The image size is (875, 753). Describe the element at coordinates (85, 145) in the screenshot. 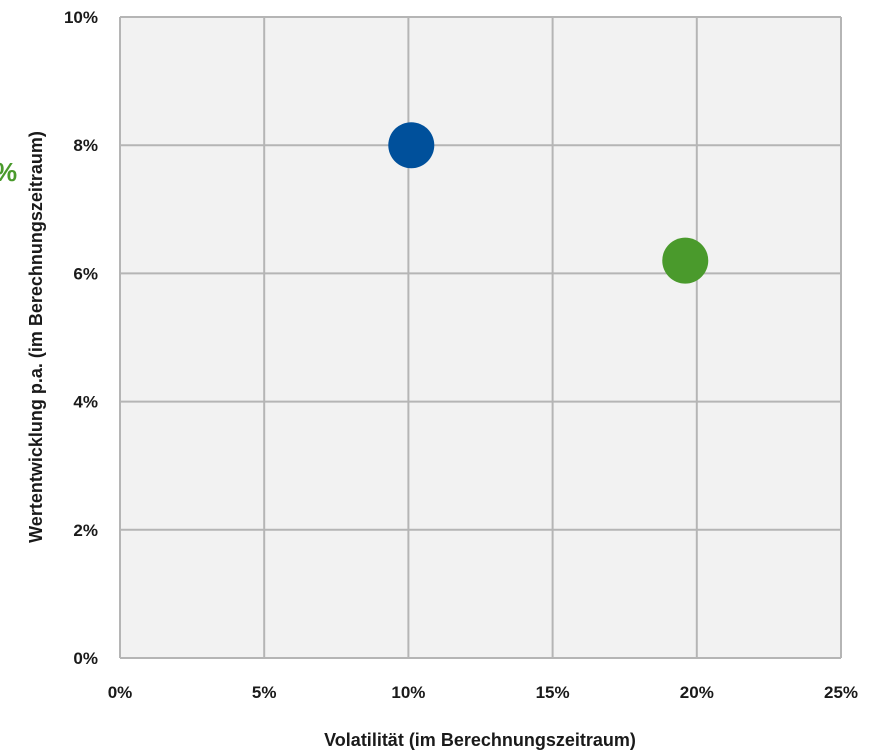

I see `y-tick-label: 8%` at that location.